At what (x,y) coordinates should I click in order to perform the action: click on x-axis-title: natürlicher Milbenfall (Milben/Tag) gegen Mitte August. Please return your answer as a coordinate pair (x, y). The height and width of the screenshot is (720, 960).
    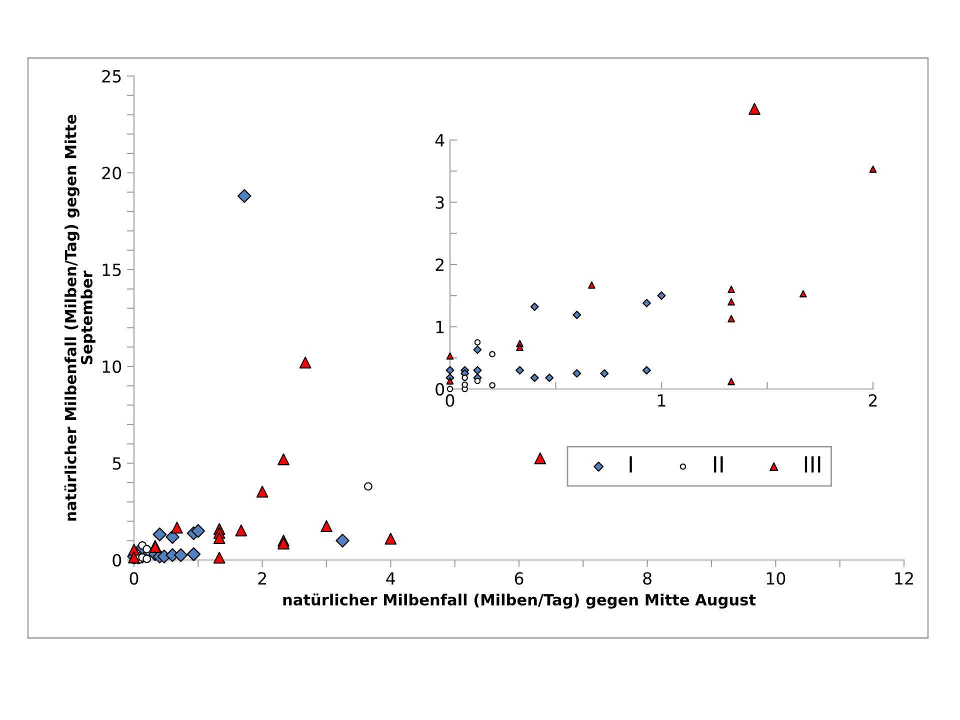
    Looking at the image, I should click on (519, 601).